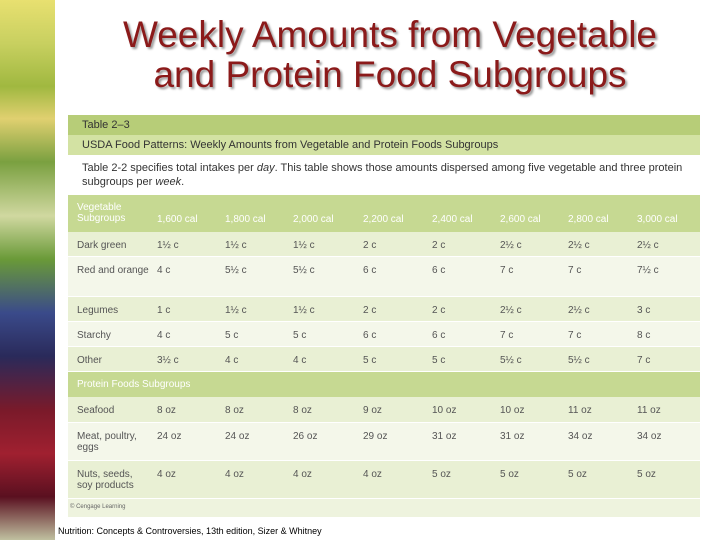 This screenshot has width=720, height=540. I want to click on table-cell: Dark green, so click(102, 245).